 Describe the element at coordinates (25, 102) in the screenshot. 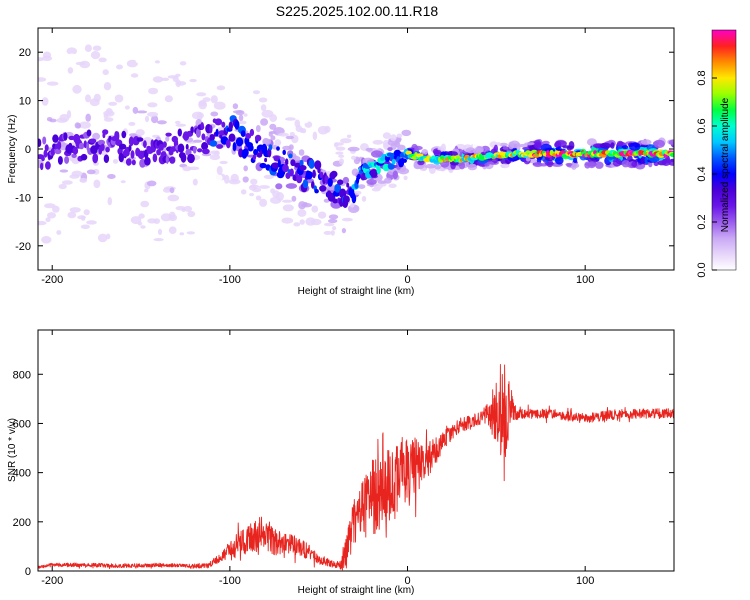

I see `y-tick-label: 10` at that location.